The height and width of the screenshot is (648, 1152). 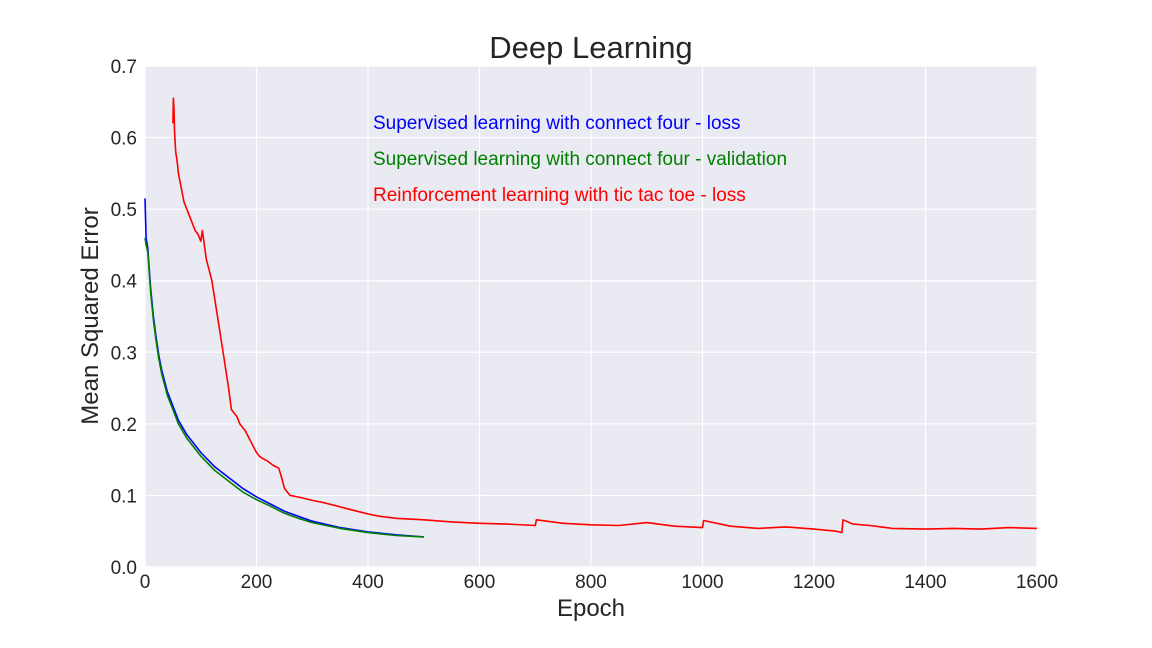 What do you see at coordinates (124, 67) in the screenshot?
I see `y-tick-label: 0.7` at bounding box center [124, 67].